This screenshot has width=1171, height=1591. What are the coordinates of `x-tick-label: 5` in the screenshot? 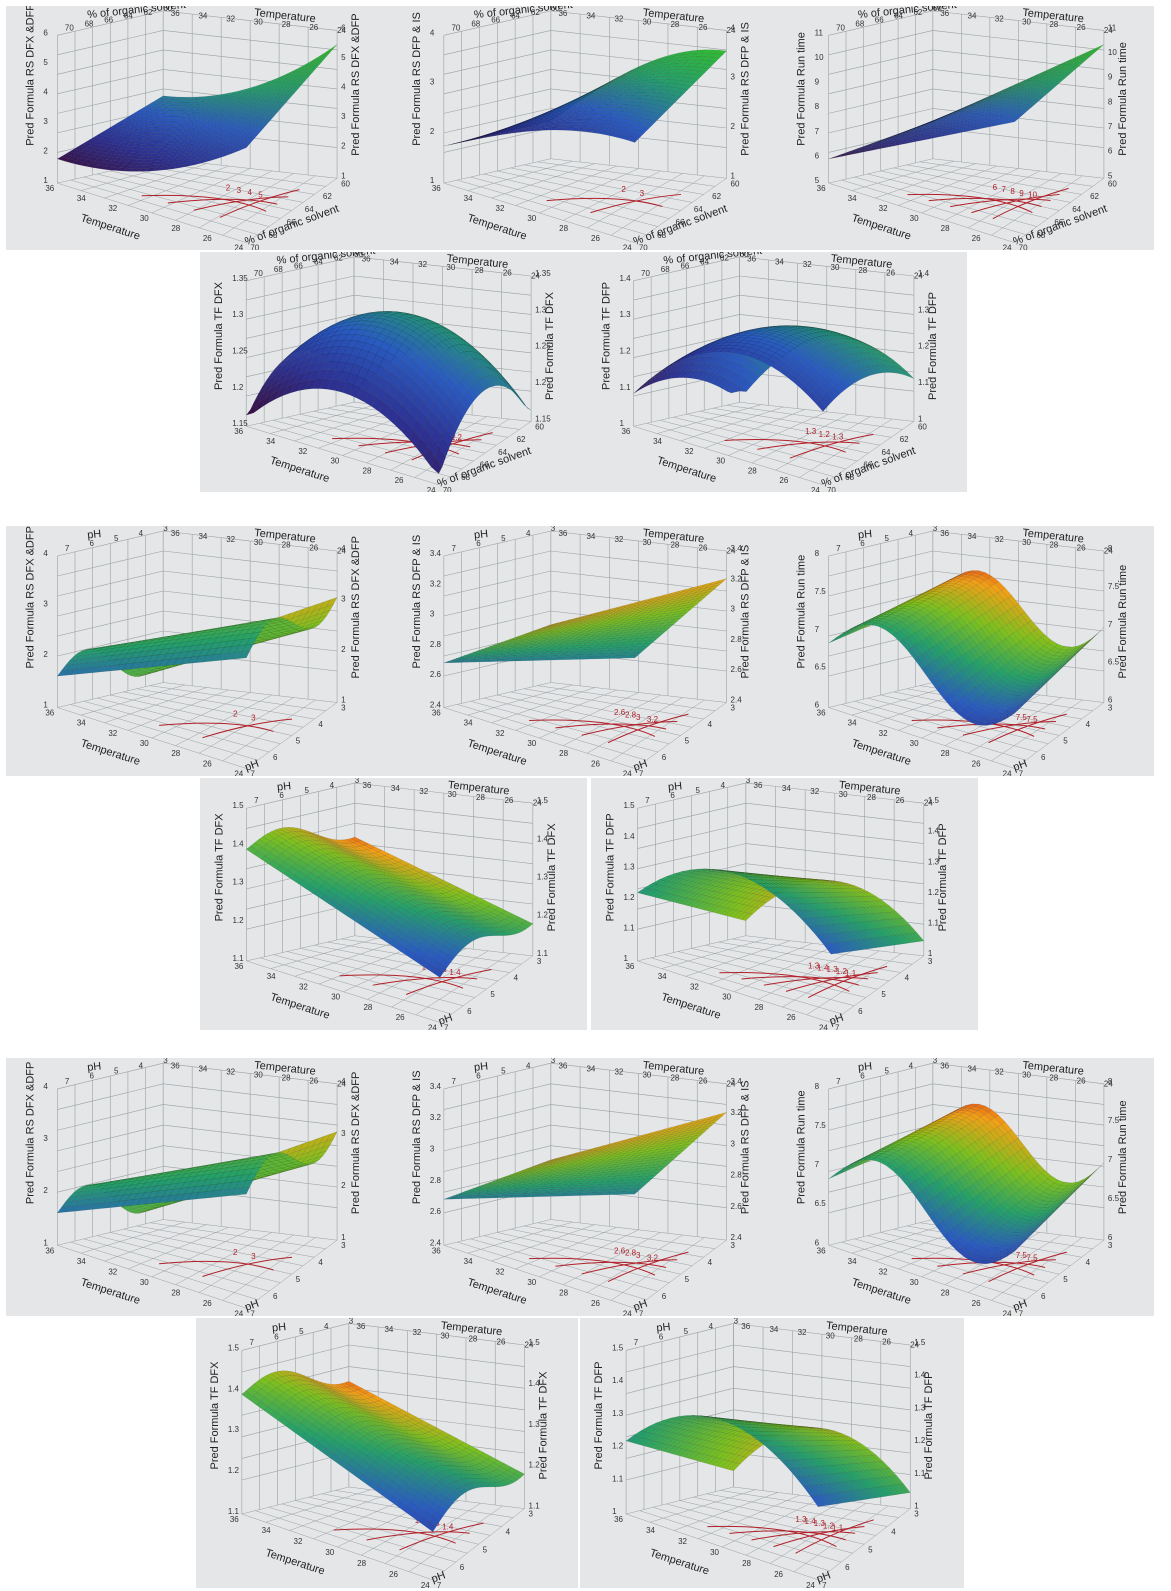 It's located at (870, 1549).